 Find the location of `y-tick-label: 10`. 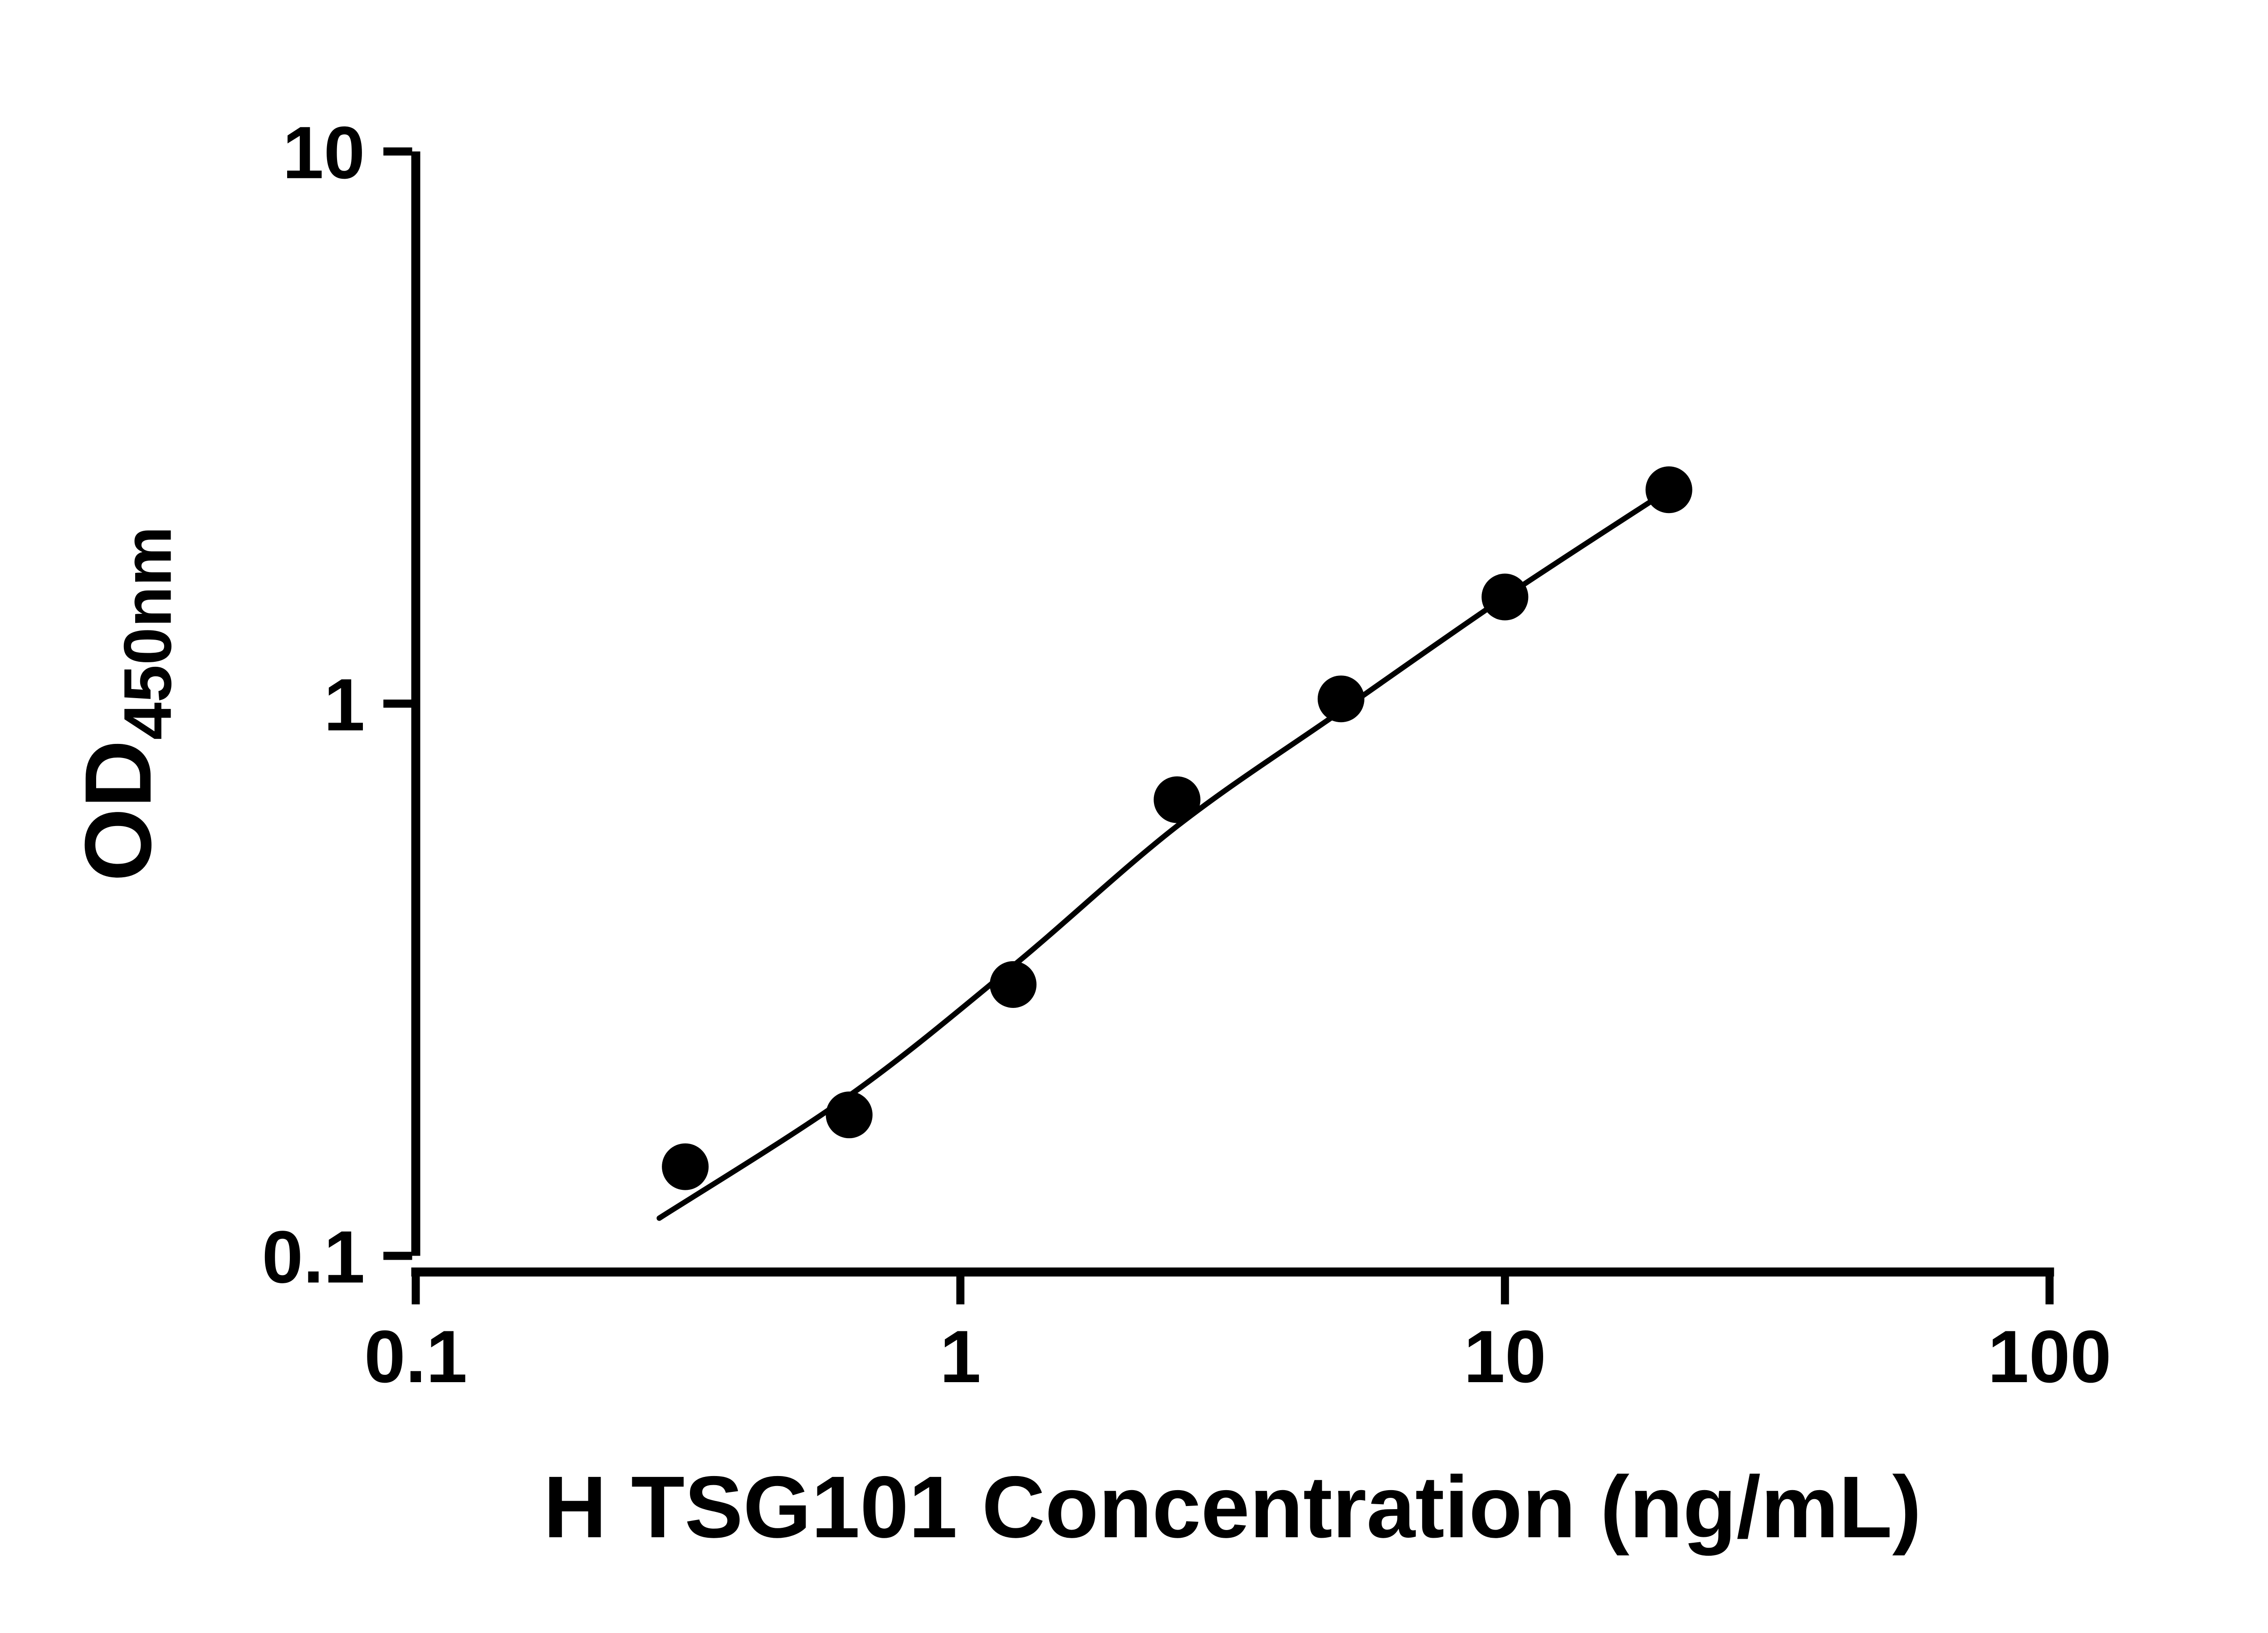

y-tick-label: 10 is located at coordinates (324, 152).